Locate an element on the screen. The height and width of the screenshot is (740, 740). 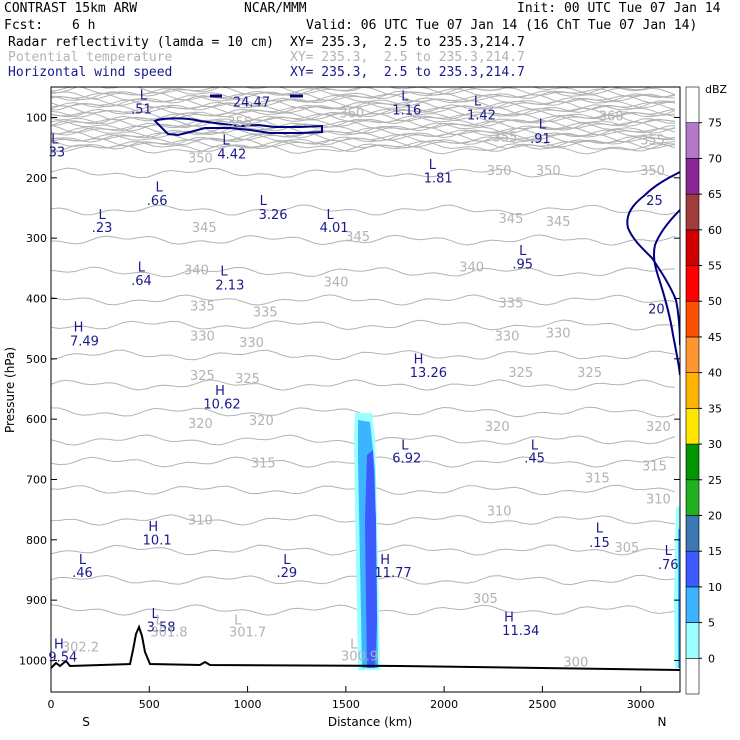
model-title: CONTRAST 15km ARW is located at coordinates (71, 8).